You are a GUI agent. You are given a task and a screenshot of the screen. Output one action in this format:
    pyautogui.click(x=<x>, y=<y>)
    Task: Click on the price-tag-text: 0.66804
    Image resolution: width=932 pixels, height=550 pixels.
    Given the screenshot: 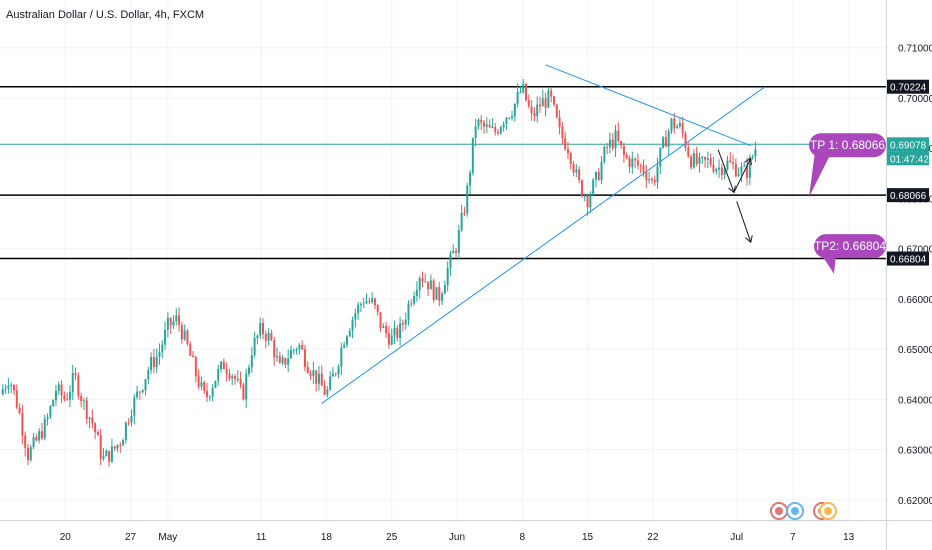 What is the action you would take?
    pyautogui.click(x=908, y=260)
    